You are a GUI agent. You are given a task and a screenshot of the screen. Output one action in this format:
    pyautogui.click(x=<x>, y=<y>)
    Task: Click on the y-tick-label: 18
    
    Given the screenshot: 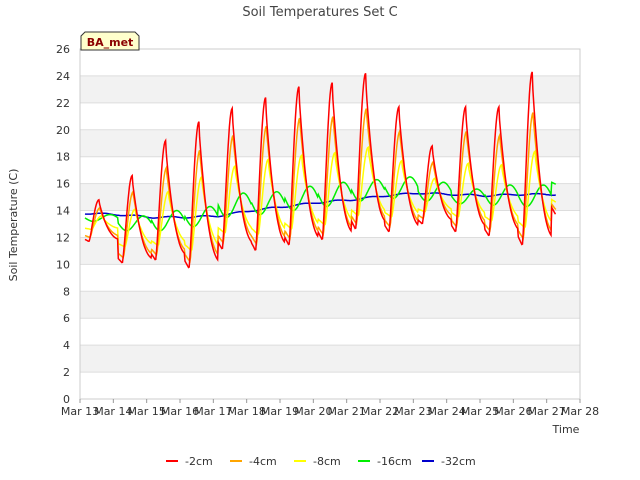 What is the action you would take?
    pyautogui.click(x=63, y=157)
    